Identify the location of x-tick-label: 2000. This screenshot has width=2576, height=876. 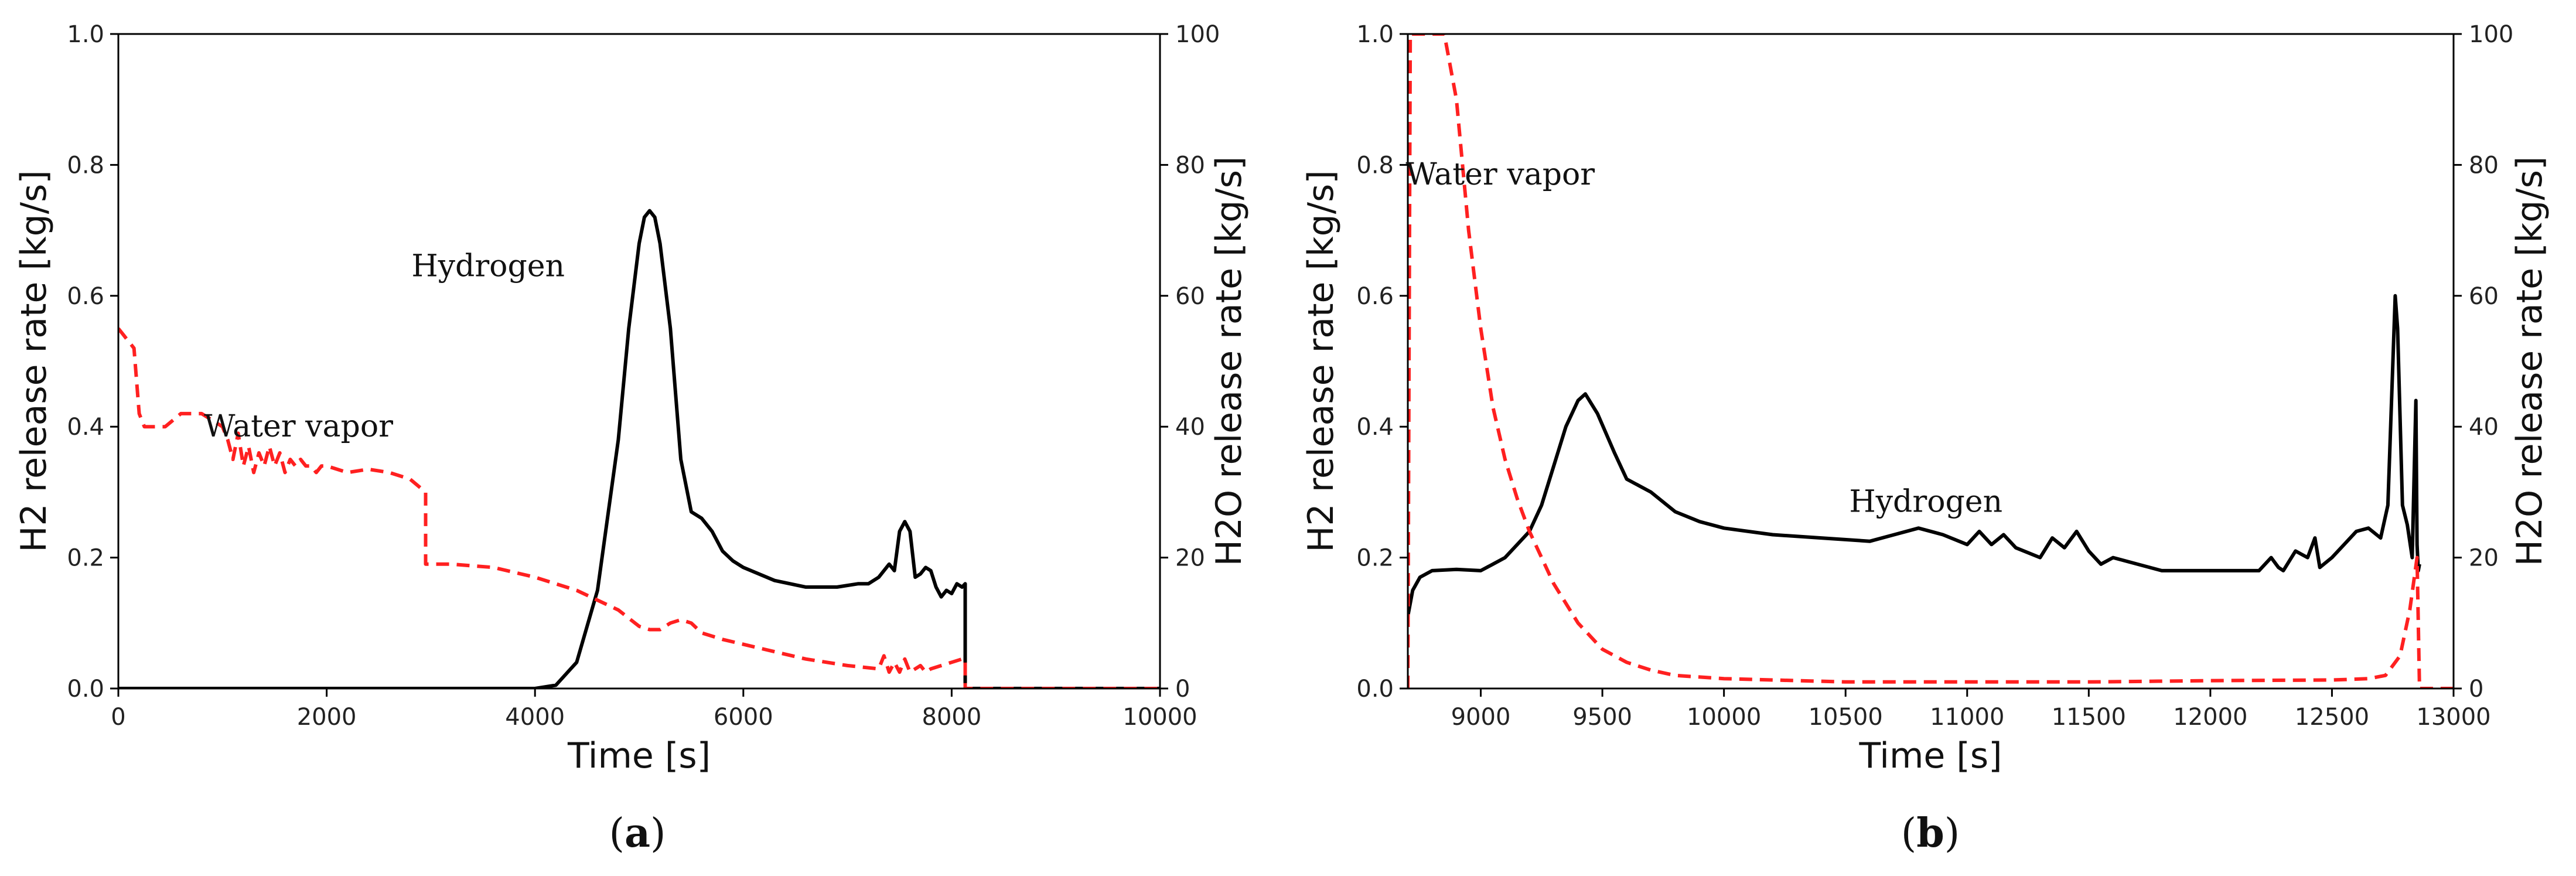
(327, 717).